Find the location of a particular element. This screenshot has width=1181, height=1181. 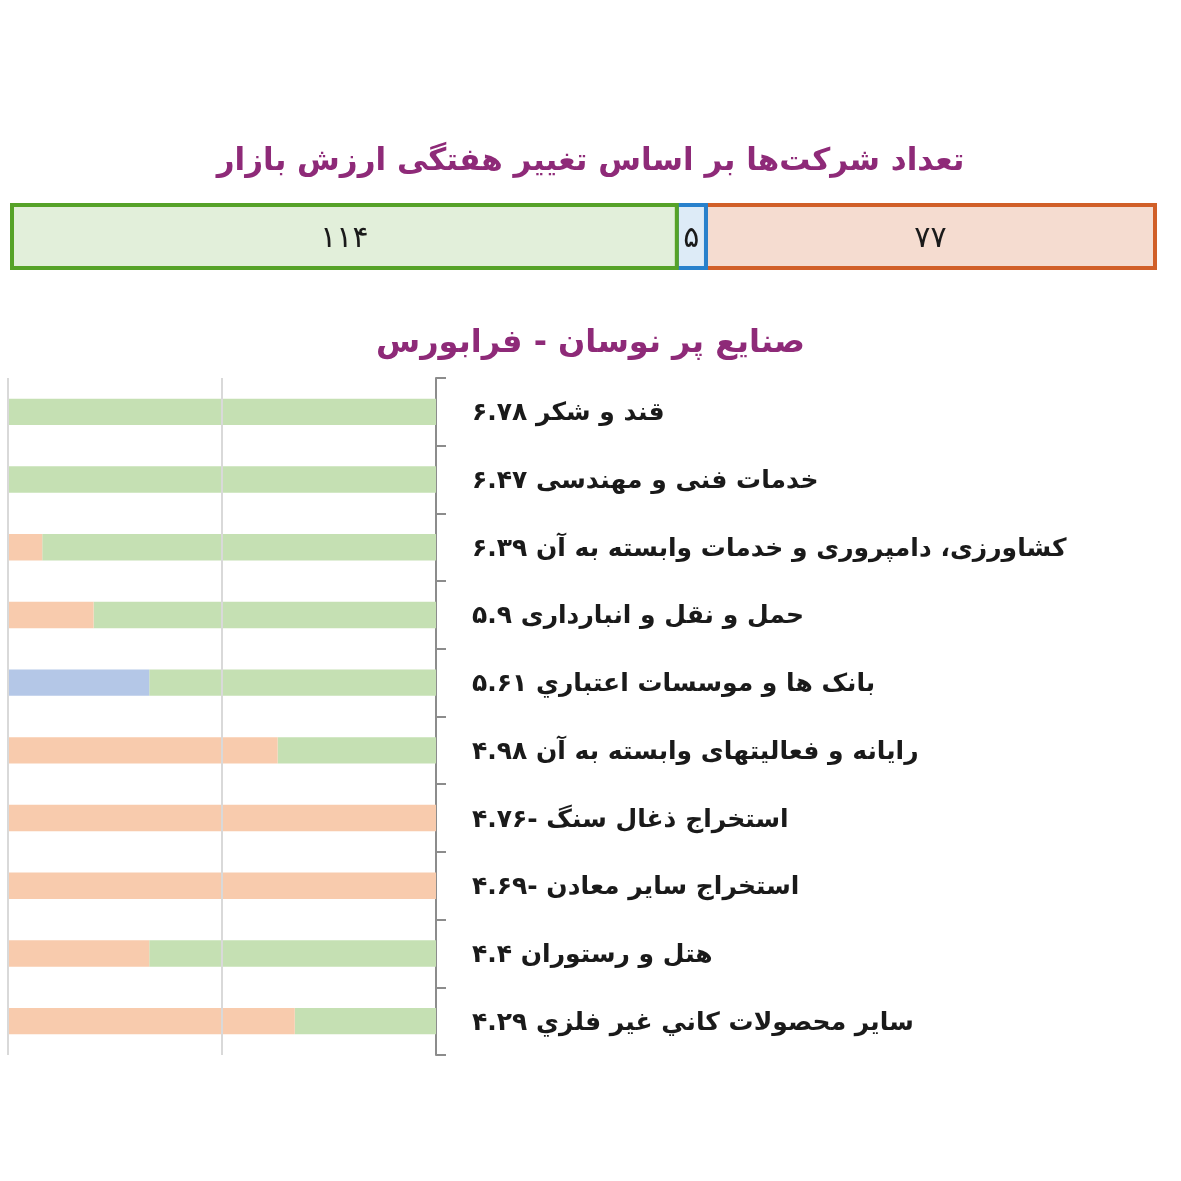

y-tick-label: استخراج ذغال سنگ -۴.۷۶ is located at coordinates (630, 818).